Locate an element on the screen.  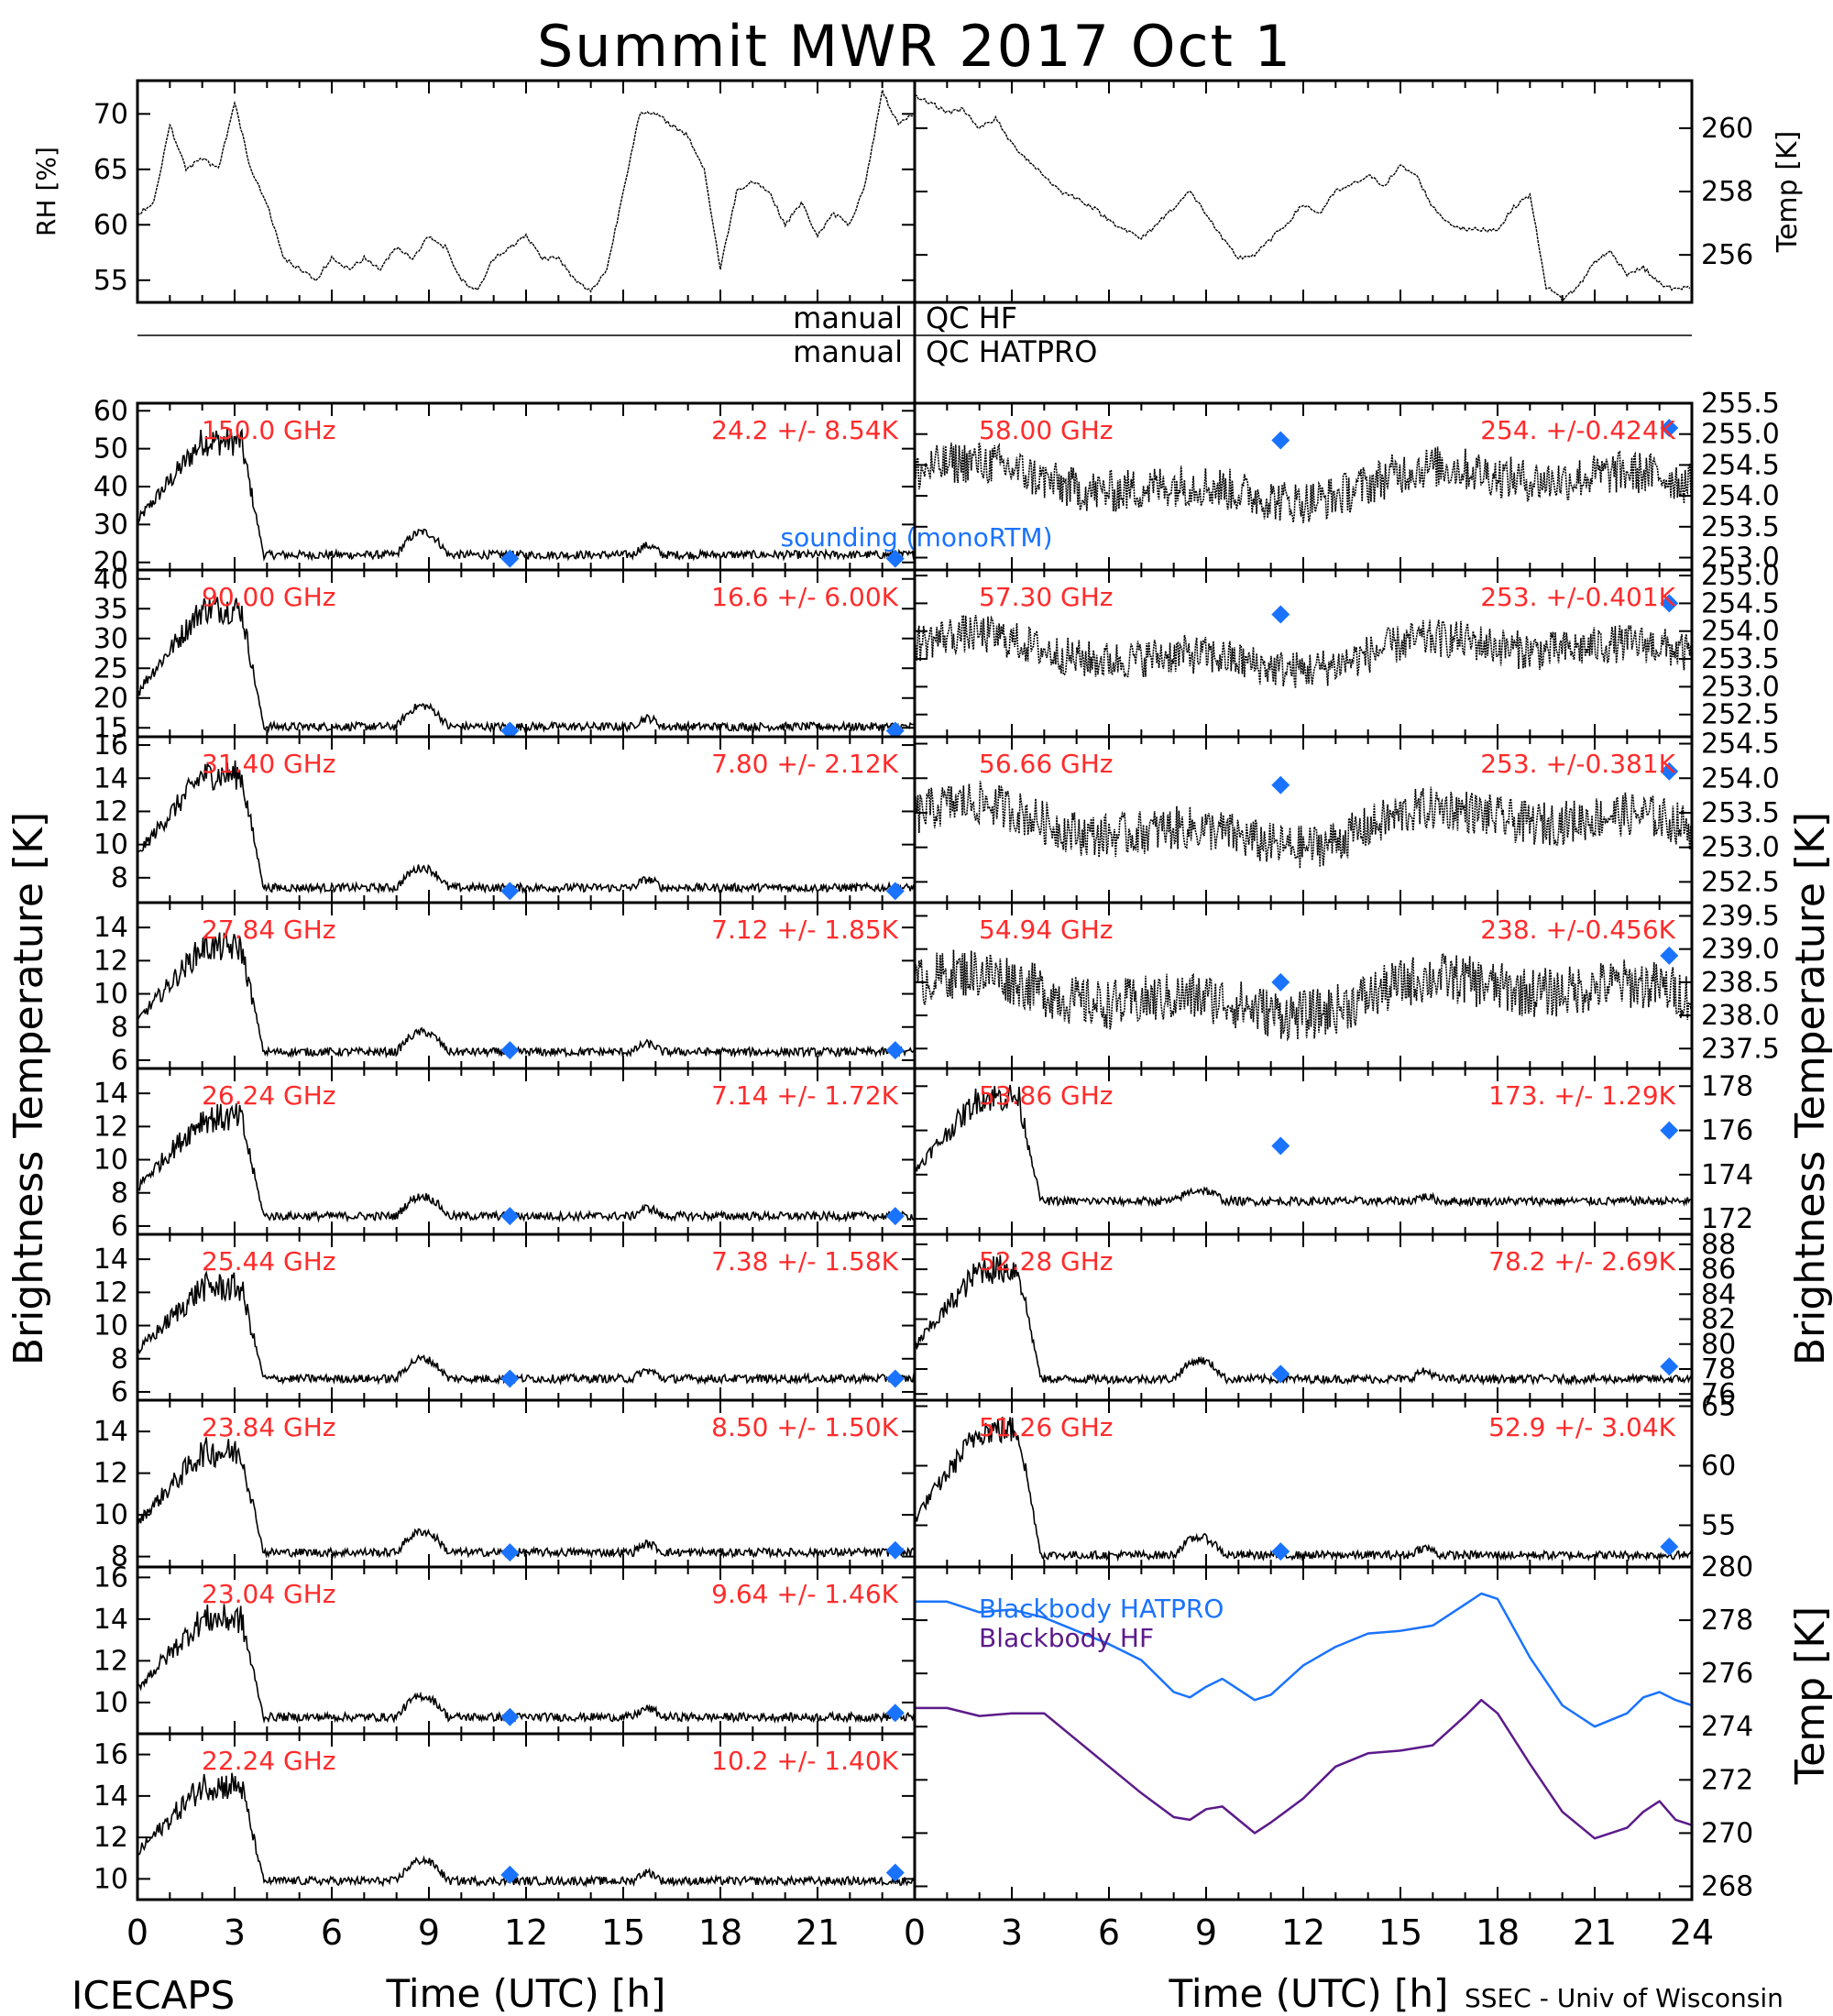
qc-label-right: QC HATPRO is located at coordinates (1011, 351).